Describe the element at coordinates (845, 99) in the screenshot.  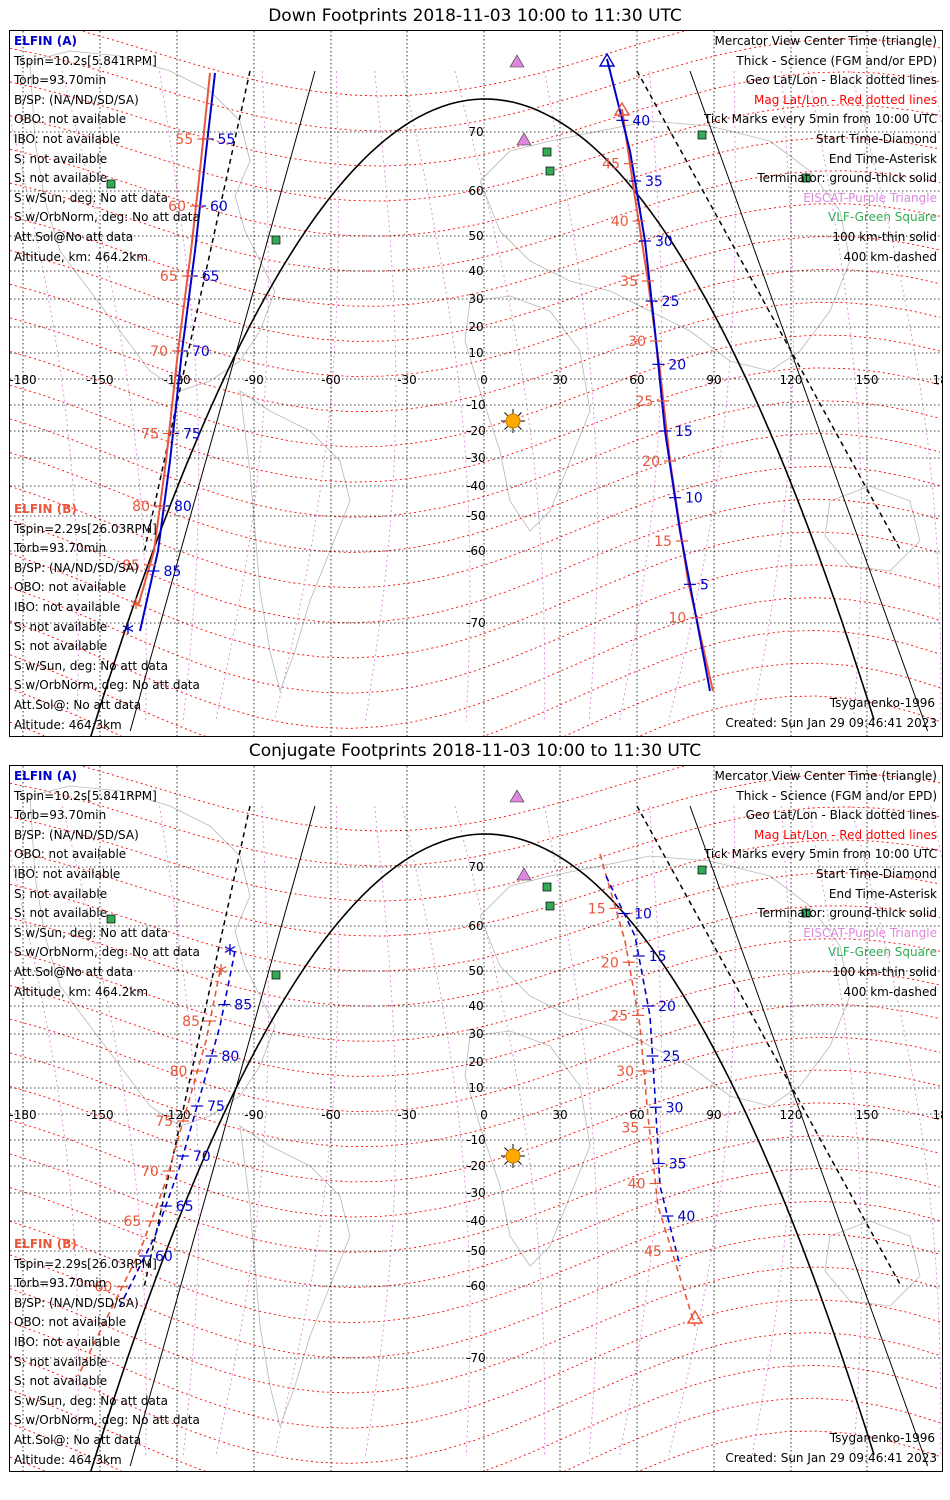
I see `legend-item: Mag Lat/Lon - Red dotted lines` at that location.